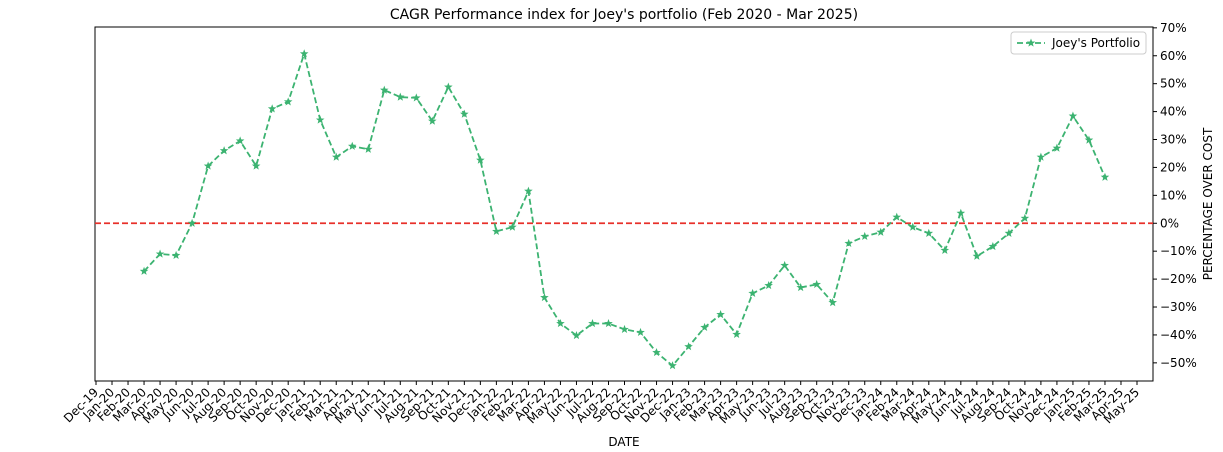 The height and width of the screenshot is (452, 1223). Describe the element at coordinates (623, 442) in the screenshot. I see `x-axis-label: DATE` at that location.